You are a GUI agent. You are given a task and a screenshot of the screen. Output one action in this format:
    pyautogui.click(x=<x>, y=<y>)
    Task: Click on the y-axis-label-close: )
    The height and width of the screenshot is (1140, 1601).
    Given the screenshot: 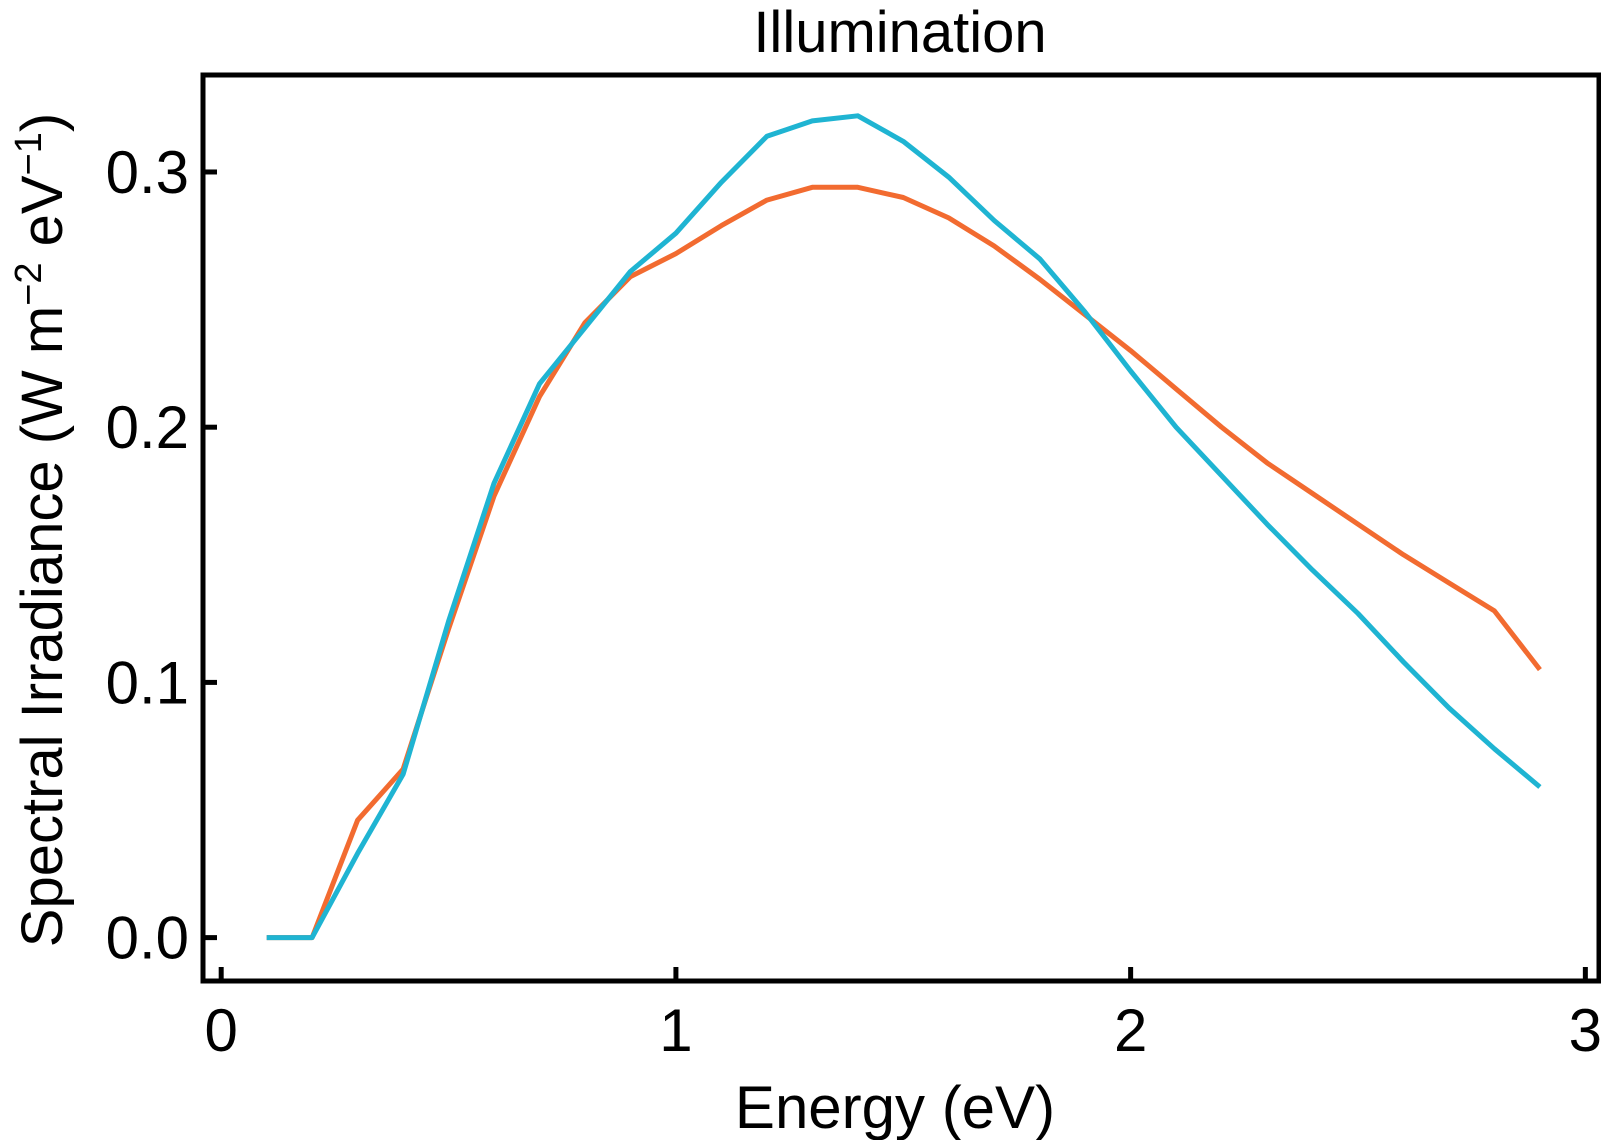 What is the action you would take?
    pyautogui.click(x=42, y=122)
    